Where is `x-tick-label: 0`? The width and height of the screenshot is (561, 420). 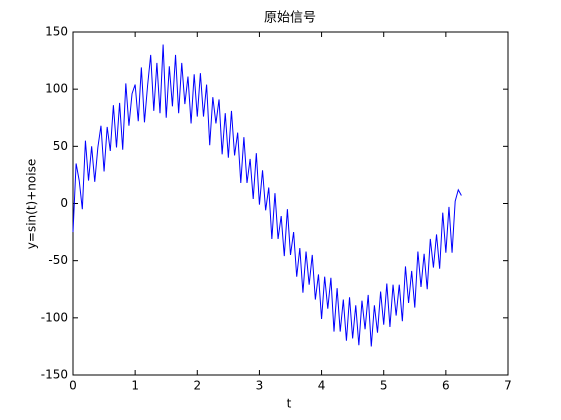
x-tick-label: 0 is located at coordinates (73, 386).